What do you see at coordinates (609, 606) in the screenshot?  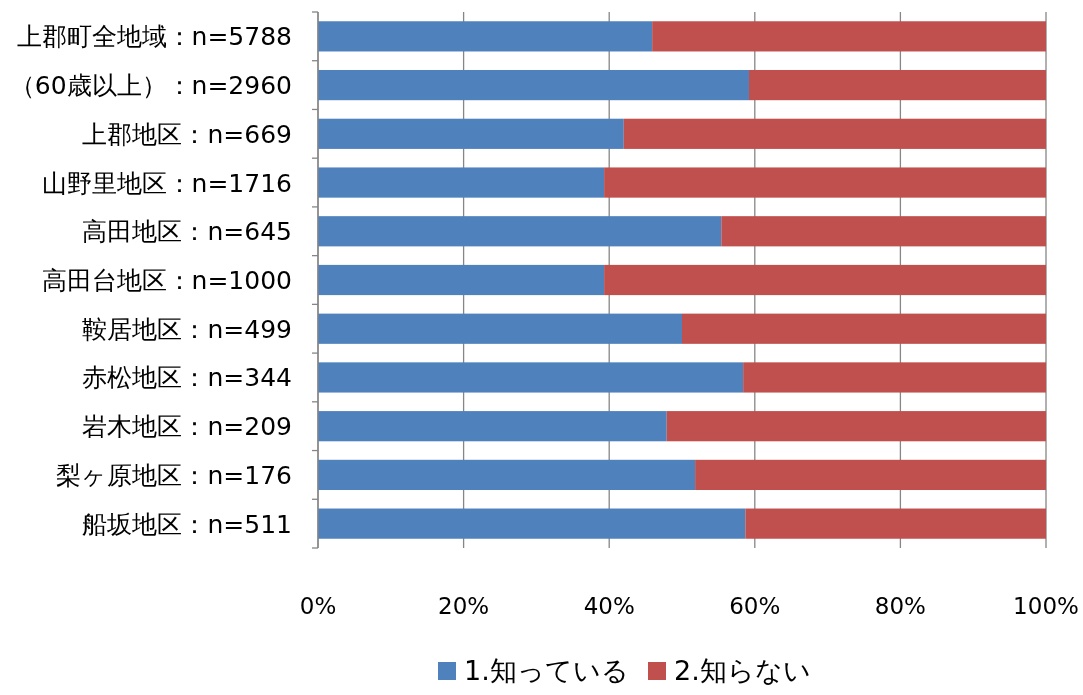 I see `x-tick-label: 40%` at bounding box center [609, 606].